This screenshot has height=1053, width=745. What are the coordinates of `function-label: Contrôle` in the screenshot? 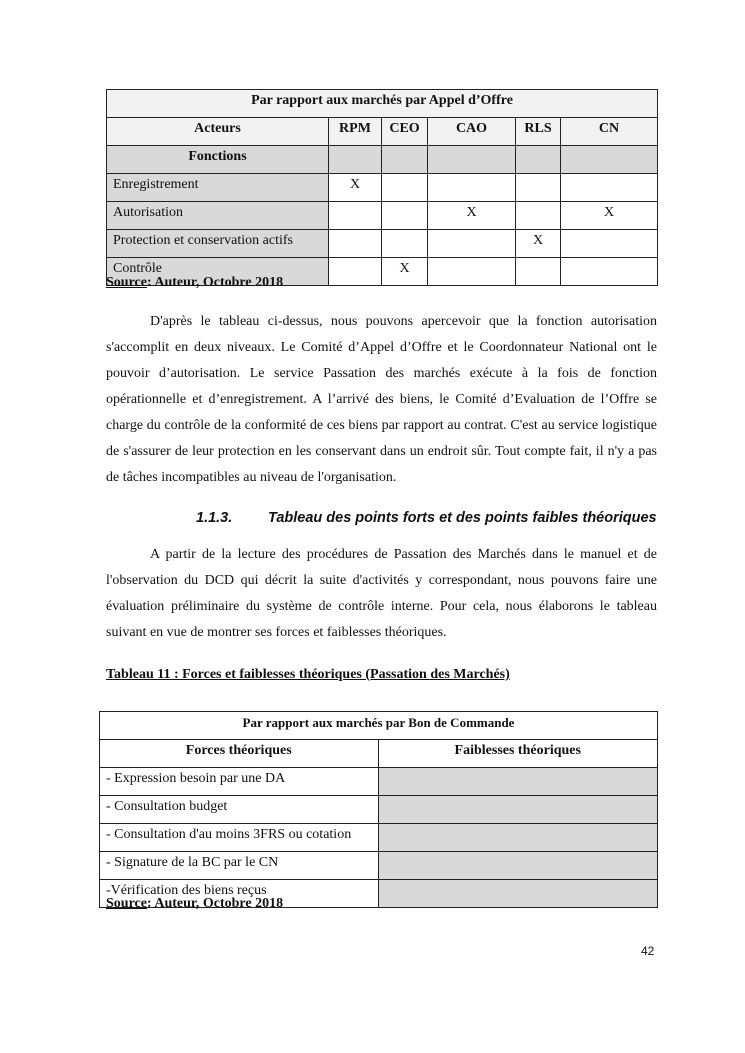 It's located at (217, 271).